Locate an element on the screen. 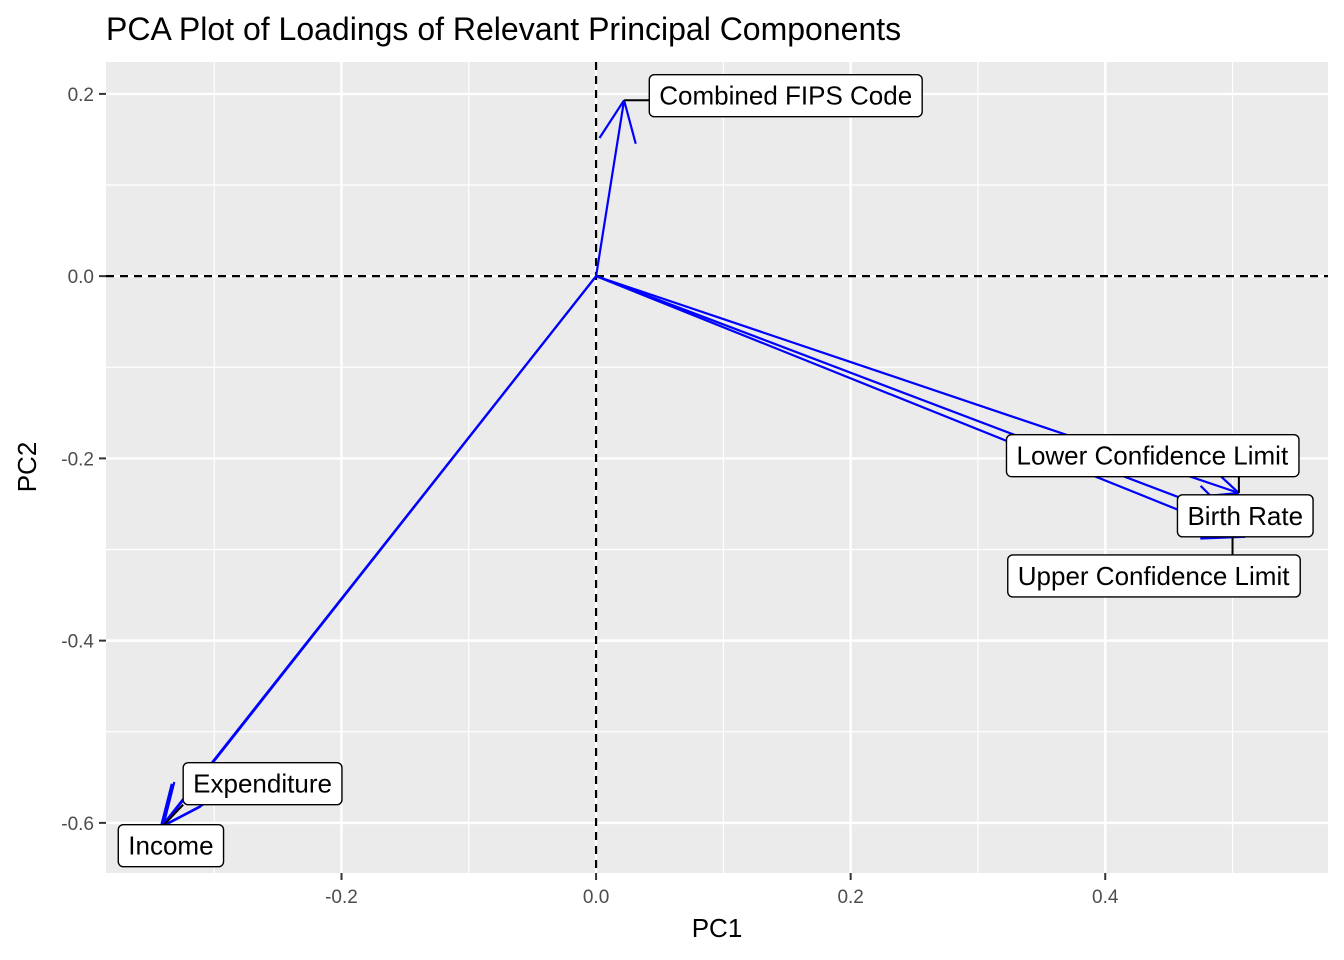 The width and height of the screenshot is (1344, 960). x-tick-label: 0.0 is located at coordinates (596, 897).